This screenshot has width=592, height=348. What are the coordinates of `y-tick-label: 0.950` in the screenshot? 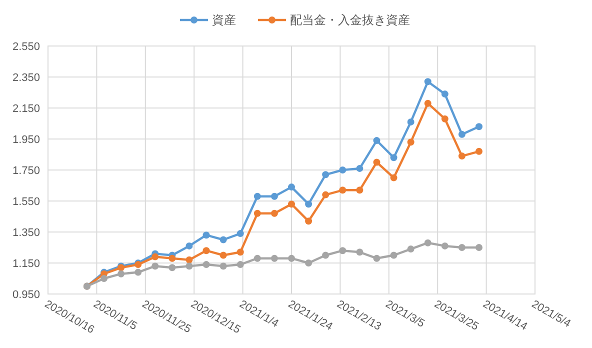 It's located at (26, 295).